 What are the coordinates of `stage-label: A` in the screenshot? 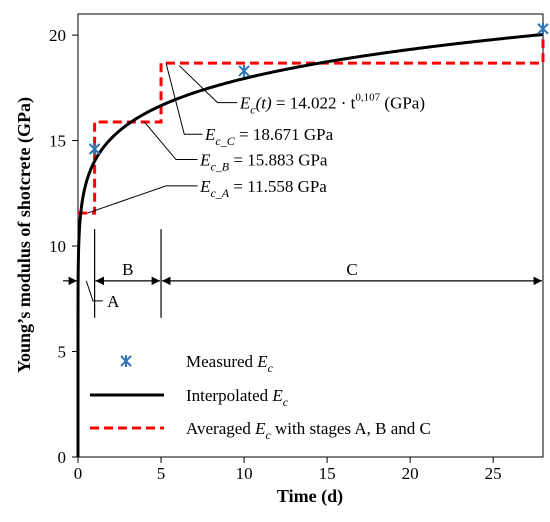 It's located at (113, 301).